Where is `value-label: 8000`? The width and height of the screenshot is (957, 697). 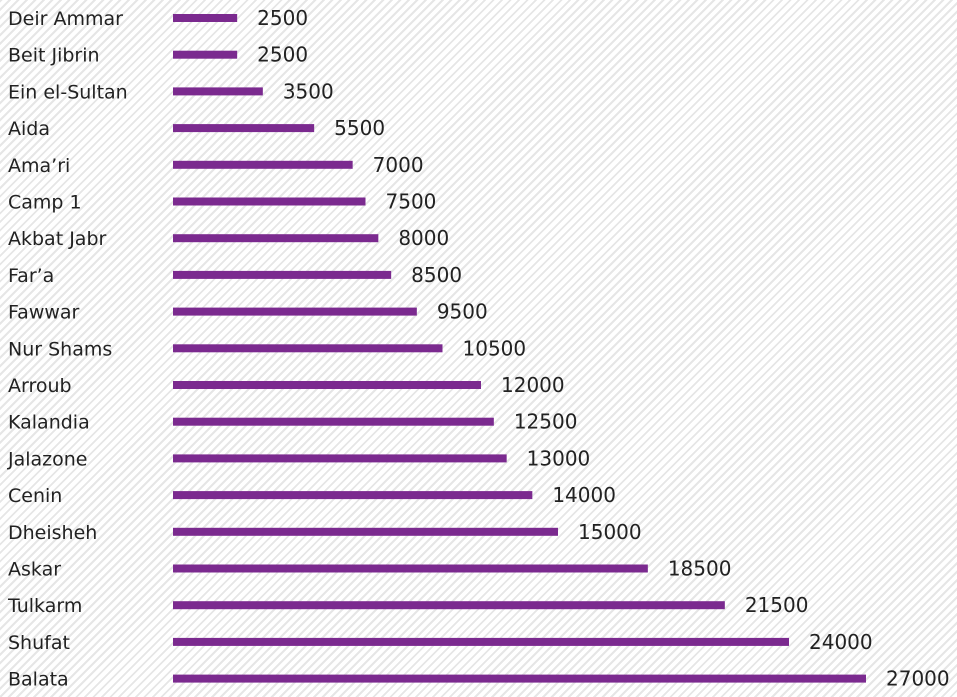 value-label: 8000 is located at coordinates (423, 238).